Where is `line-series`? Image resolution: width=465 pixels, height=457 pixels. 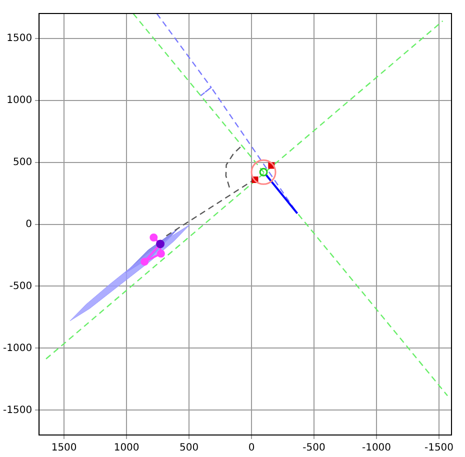 line-series is located at coordinates (233, 167).